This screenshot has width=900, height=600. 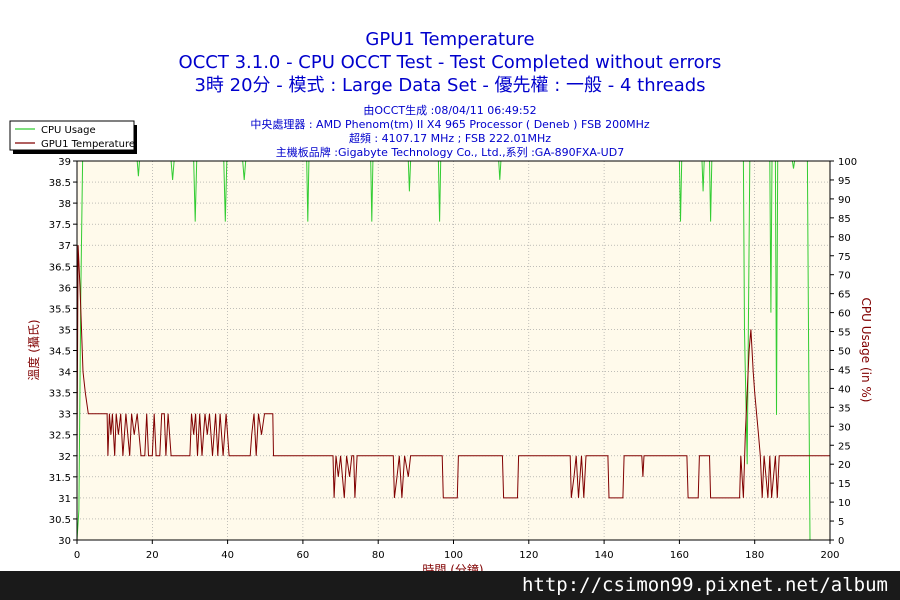 What do you see at coordinates (64, 288) in the screenshot?
I see `y-left-tick-label: 36` at bounding box center [64, 288].